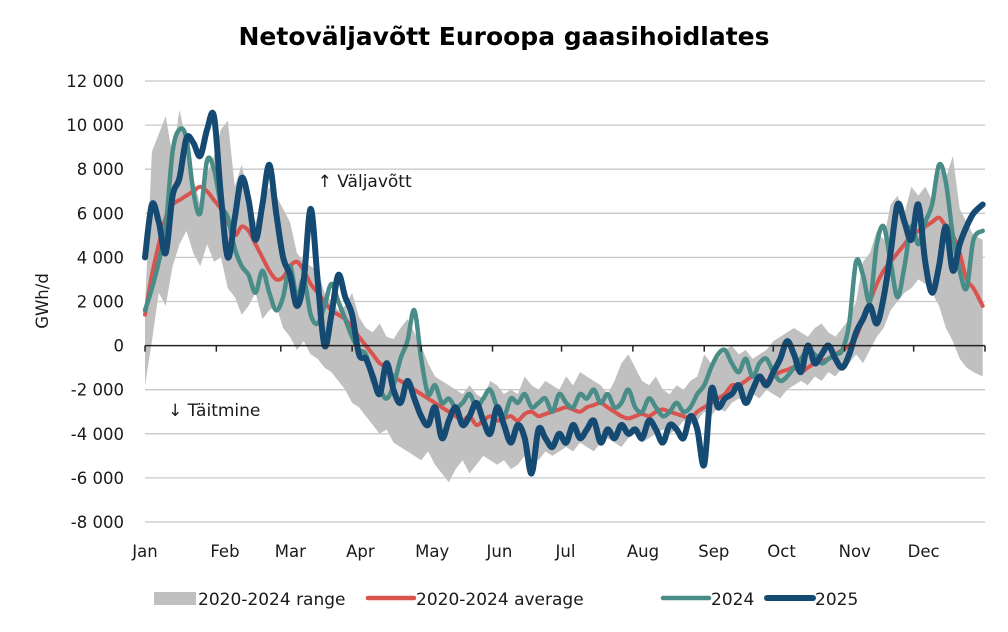  Describe the element at coordinates (924, 551) in the screenshot. I see `x-tick-label: Dec` at that location.